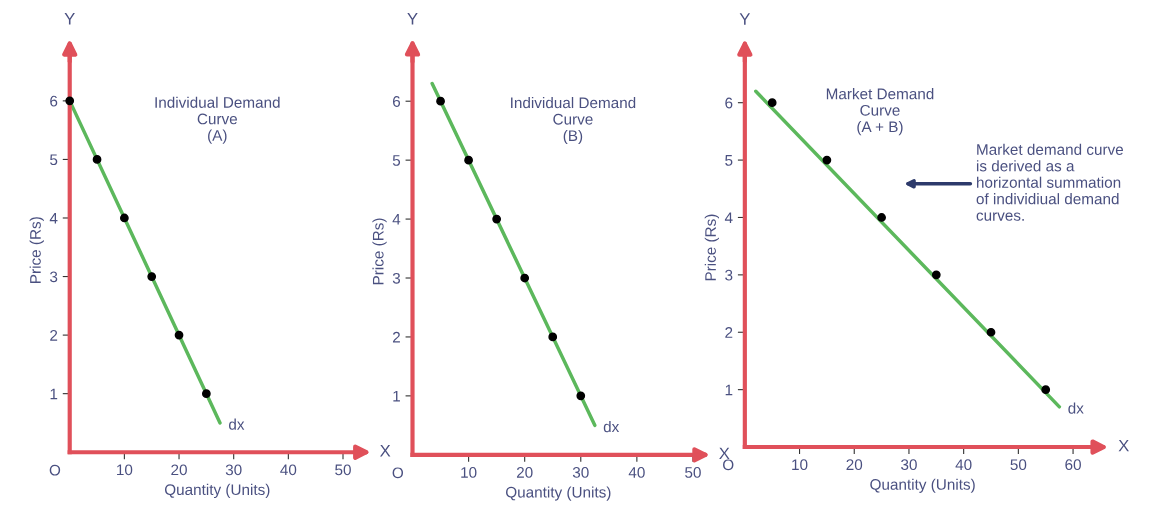  I want to click on annotation: Market demand curve is derived as a horizontal summation of individiual demand curves., so click(1050, 182).